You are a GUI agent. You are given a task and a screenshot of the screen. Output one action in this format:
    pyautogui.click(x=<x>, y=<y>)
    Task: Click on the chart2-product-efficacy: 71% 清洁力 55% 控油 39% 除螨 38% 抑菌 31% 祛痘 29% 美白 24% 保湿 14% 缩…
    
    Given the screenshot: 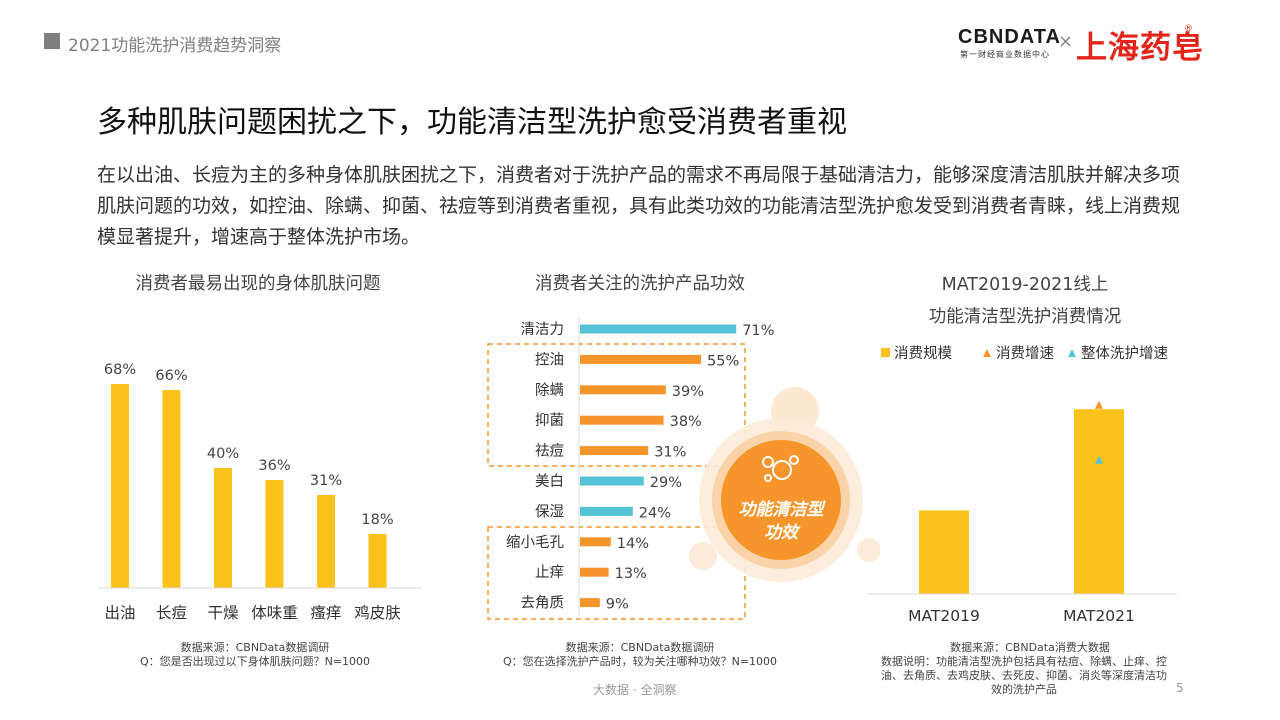 What is the action you would take?
    pyautogui.click(x=683, y=469)
    